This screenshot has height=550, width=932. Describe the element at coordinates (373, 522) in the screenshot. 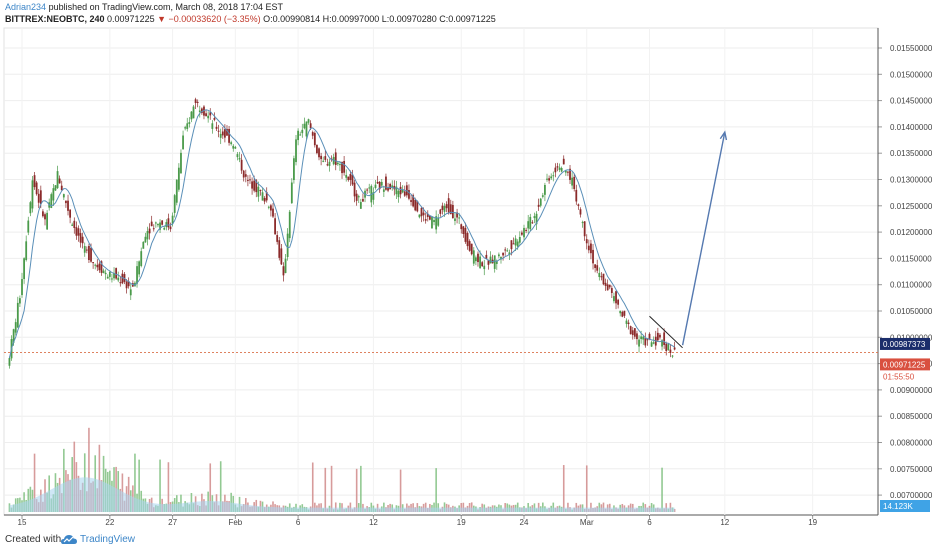

I see `x-tick-label: 12` at that location.